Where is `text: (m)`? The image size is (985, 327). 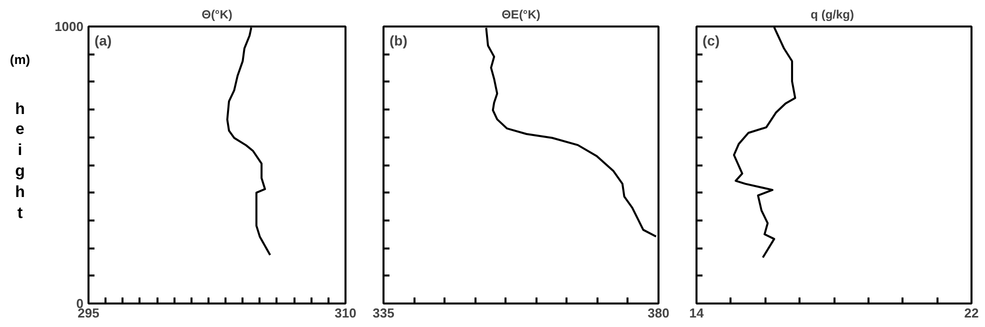 text: (m) is located at coordinates (20, 60).